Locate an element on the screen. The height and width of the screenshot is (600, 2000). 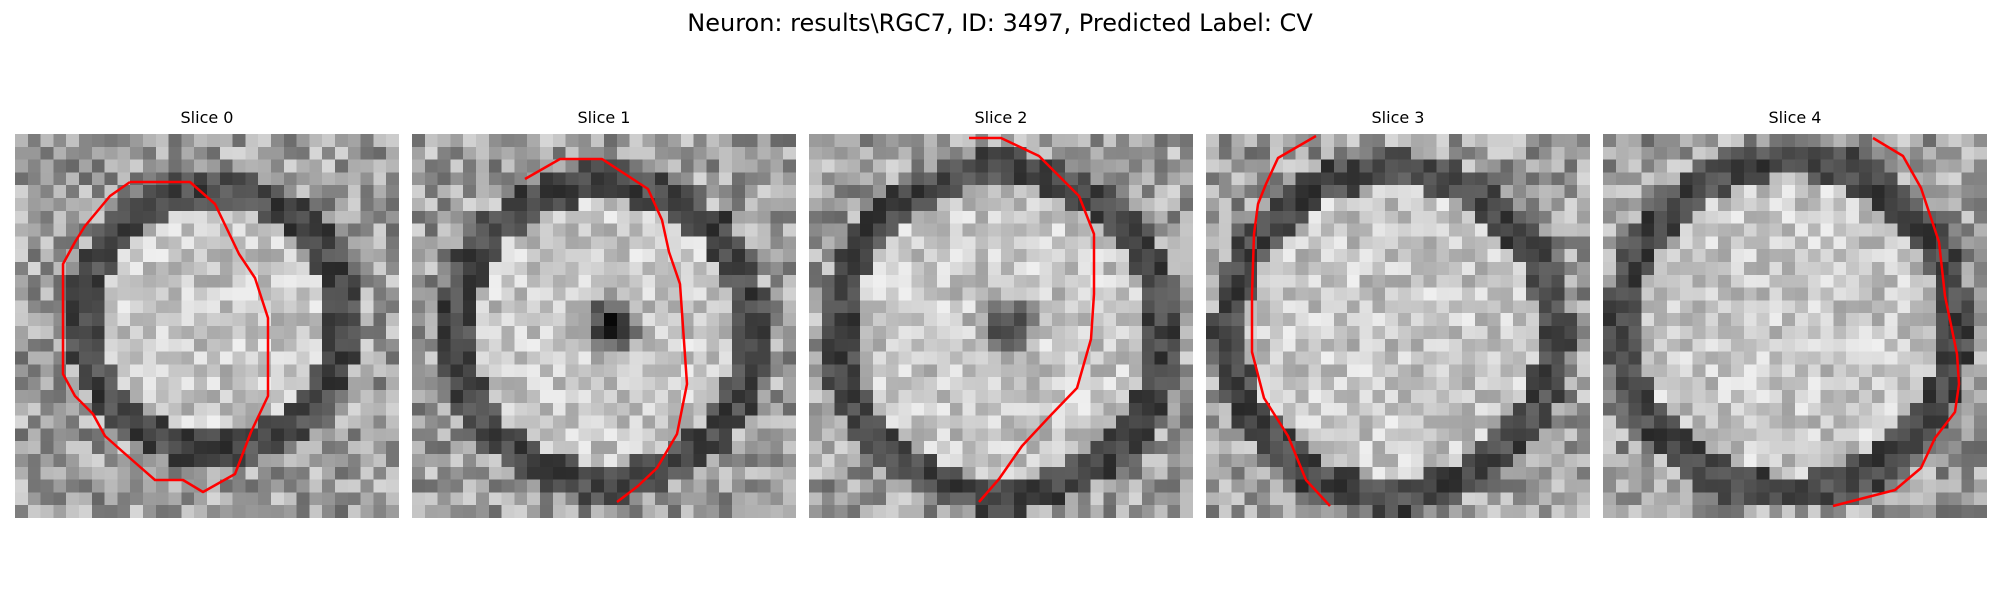
slice-panel-4: Slice 4 is located at coordinates (1795, 313).